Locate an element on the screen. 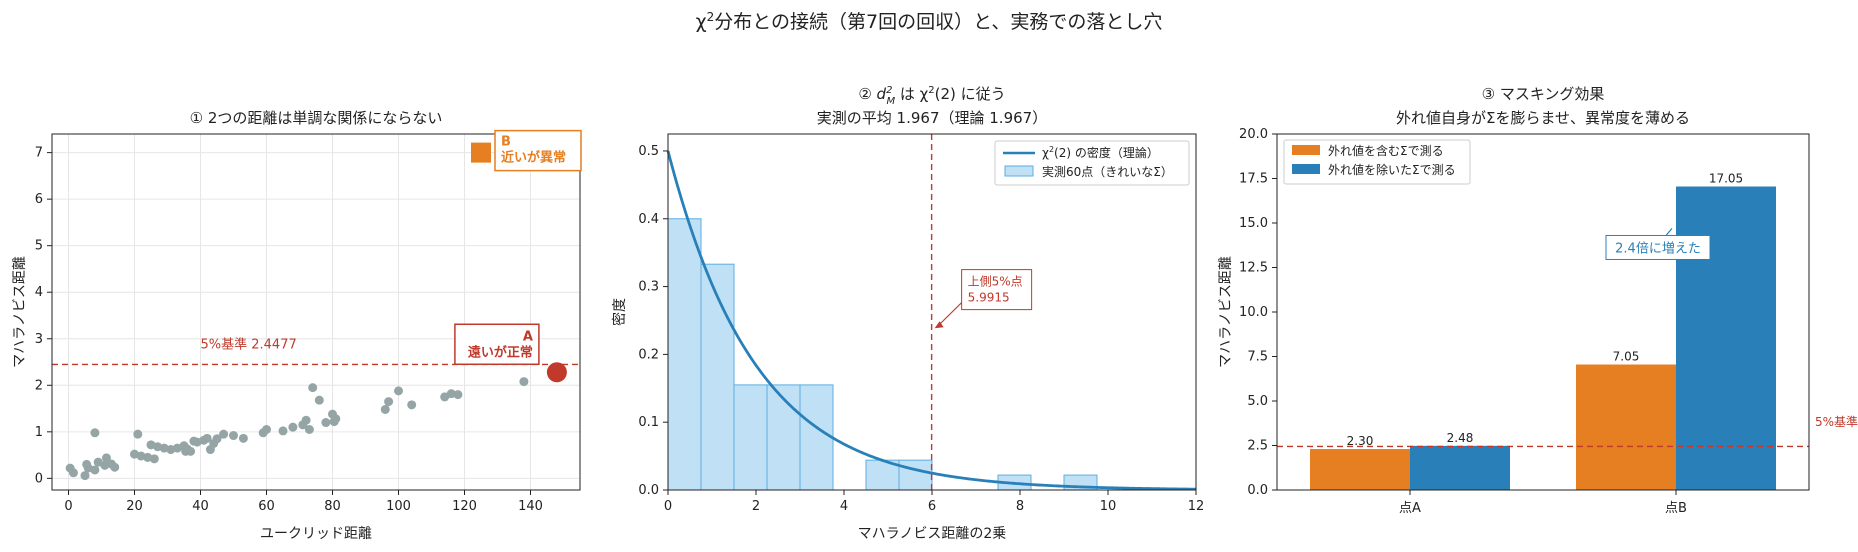 The height and width of the screenshot is (552, 1858). panel2-threshold-label: 上側5%点 is located at coordinates (995, 282).